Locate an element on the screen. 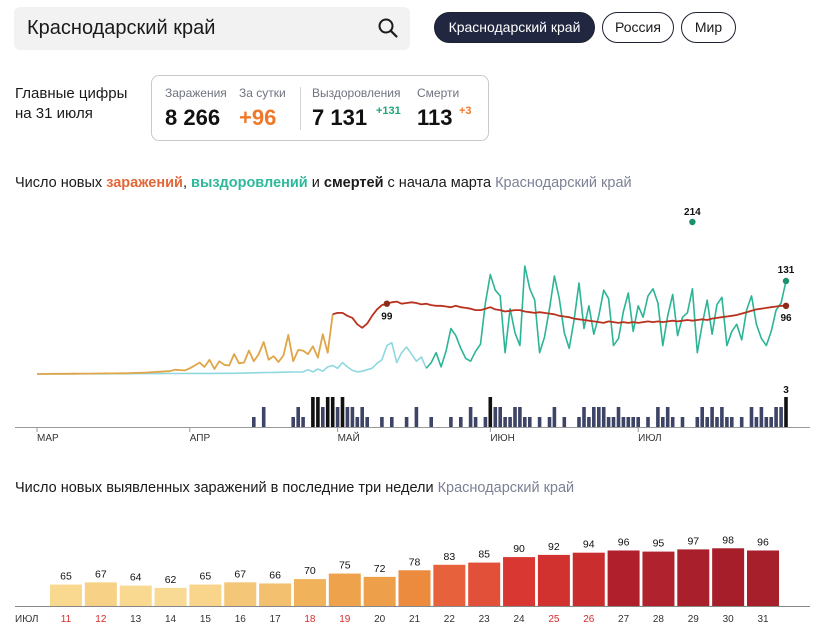 Image resolution: width=831 pixels, height=640 pixels. bar-category-label: 18 is located at coordinates (310, 619).